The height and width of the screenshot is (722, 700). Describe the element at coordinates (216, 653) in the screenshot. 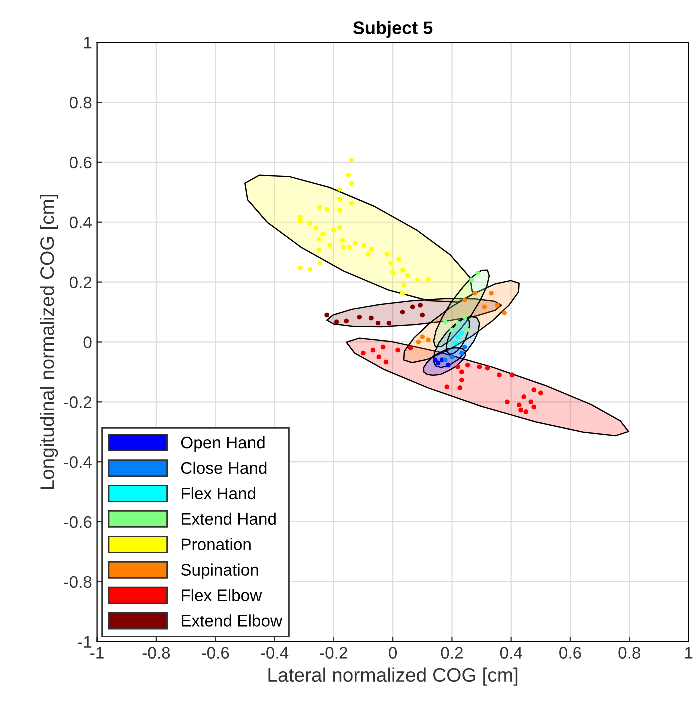

I see `x-tick-label: -0.6` at that location.